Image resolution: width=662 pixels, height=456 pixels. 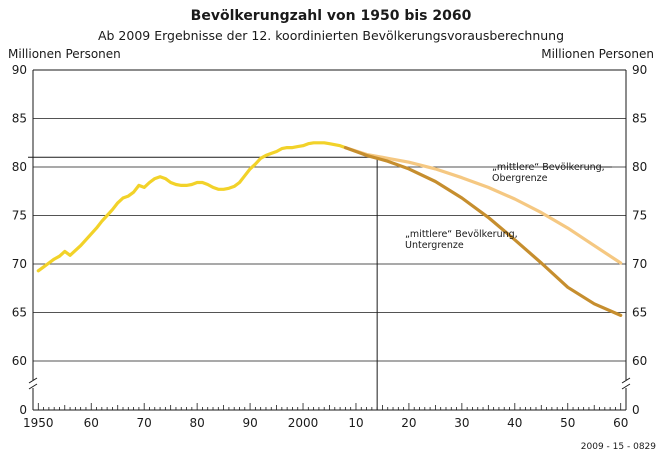 What do you see at coordinates (144, 423) in the screenshot?
I see `x-tick-label: 70` at bounding box center [144, 423].